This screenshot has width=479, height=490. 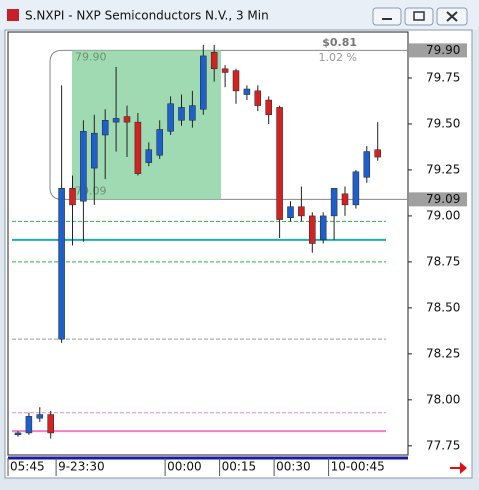 What do you see at coordinates (443, 123) in the screenshot?
I see `y-tick-label: 79.50` at bounding box center [443, 123].